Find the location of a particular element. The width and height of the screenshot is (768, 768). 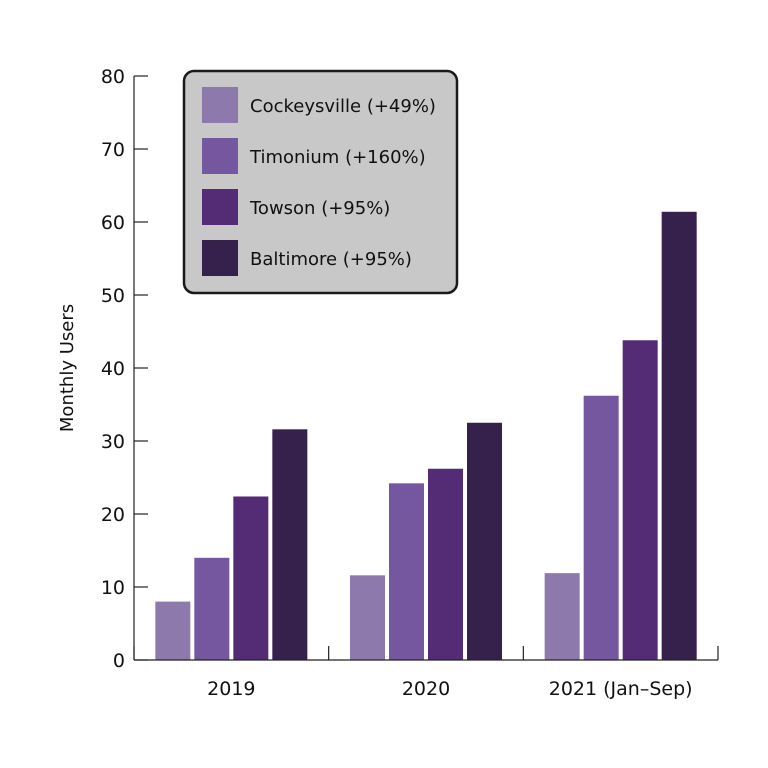

legend-box is located at coordinates (320, 182).